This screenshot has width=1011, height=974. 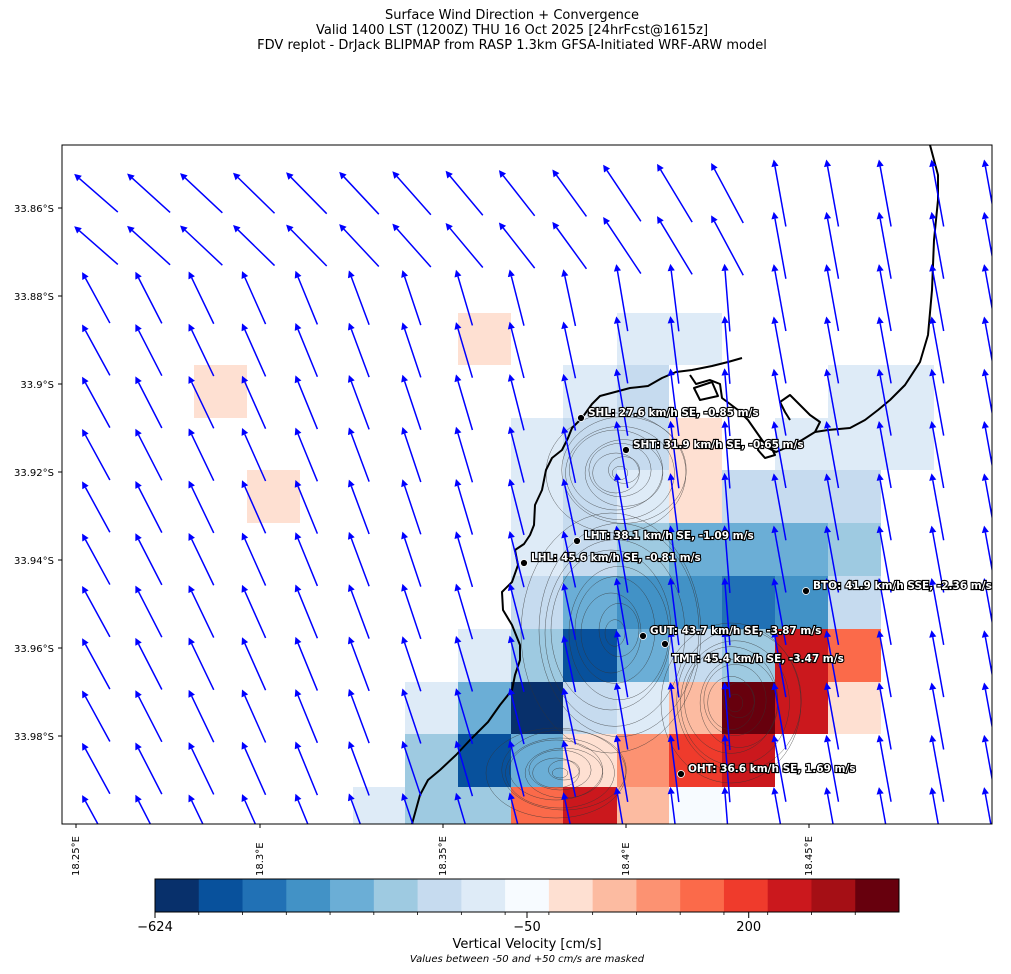 What do you see at coordinates (713, 446) in the screenshot?
I see `station-marker: SHT: 31.9 km/h SE, -0.65 m/s` at bounding box center [713, 446].